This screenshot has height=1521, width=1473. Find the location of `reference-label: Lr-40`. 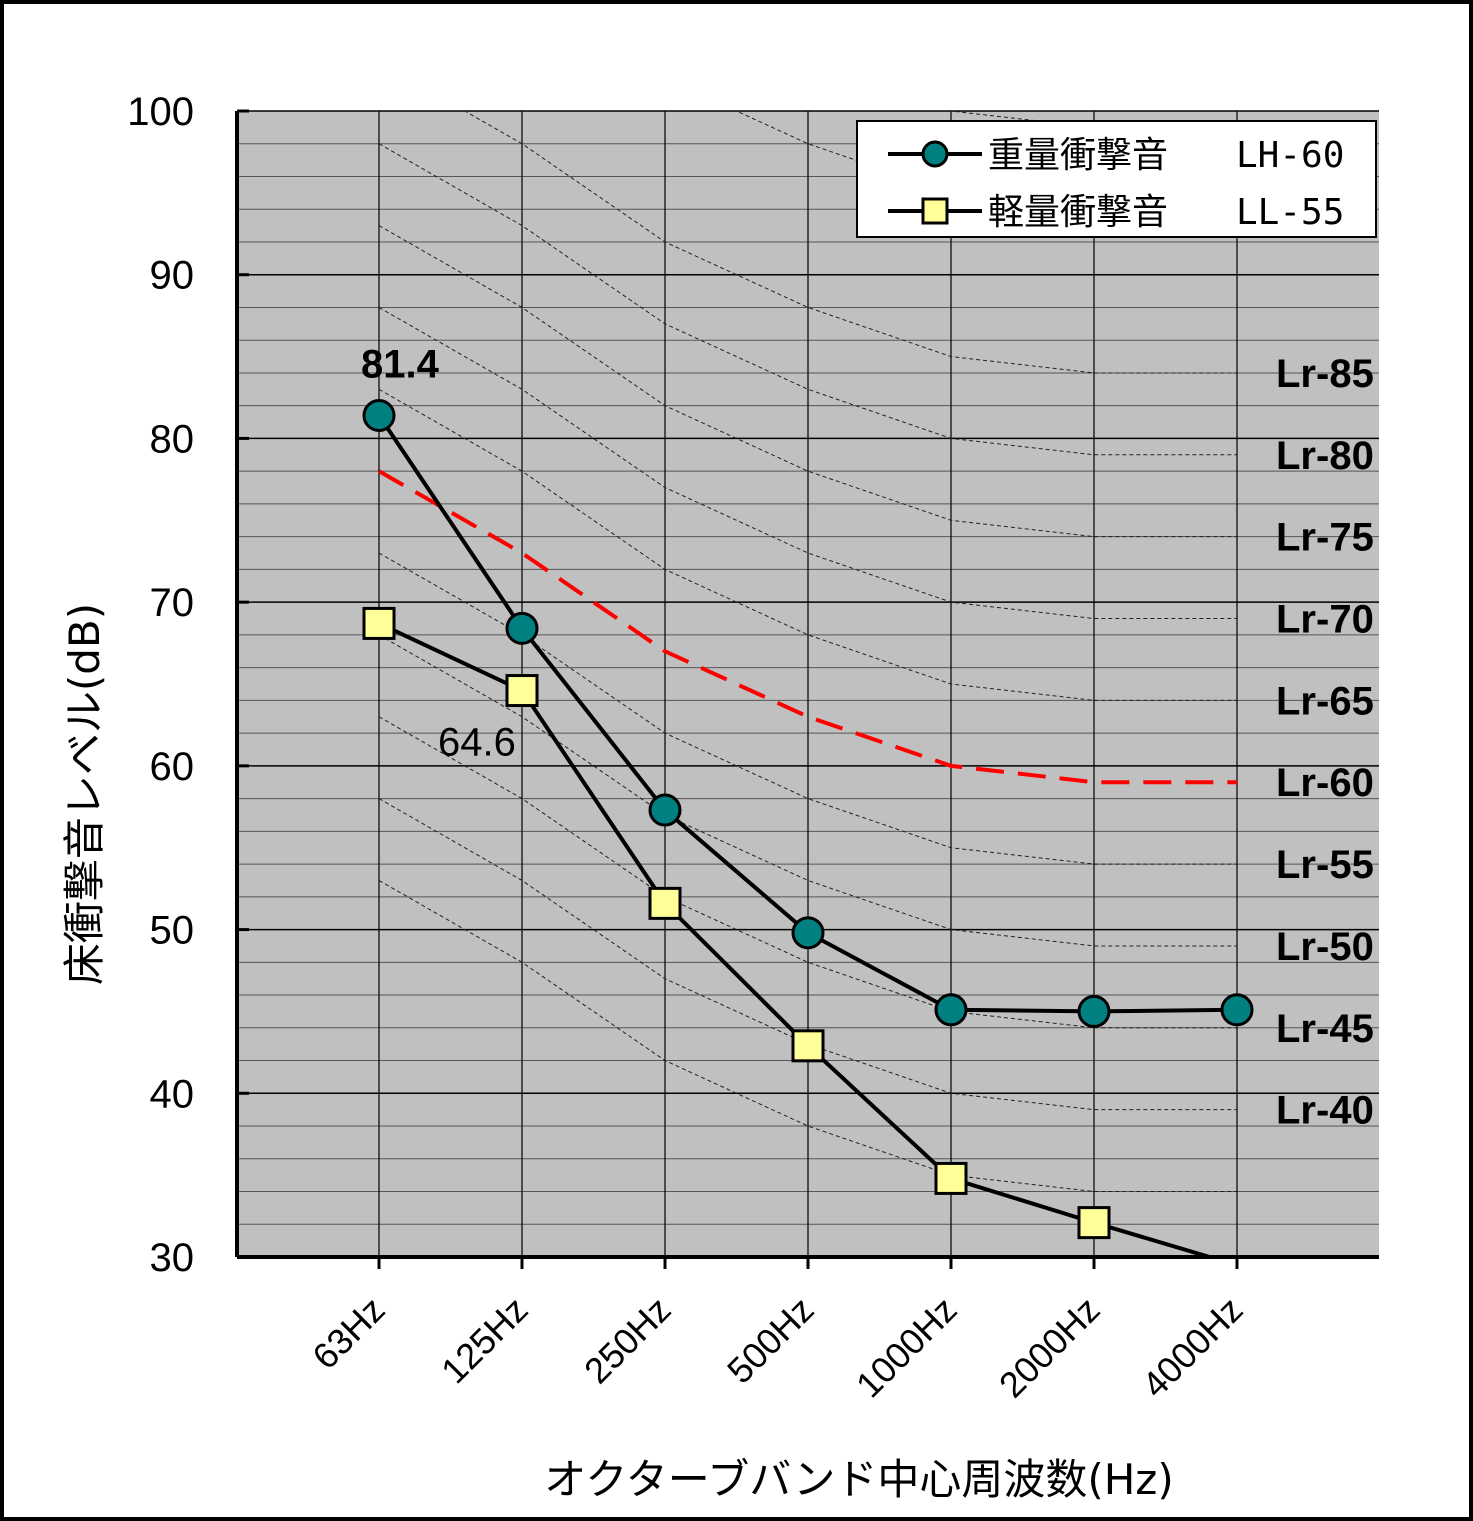

reference-label: Lr-40 is located at coordinates (1325, 1111).